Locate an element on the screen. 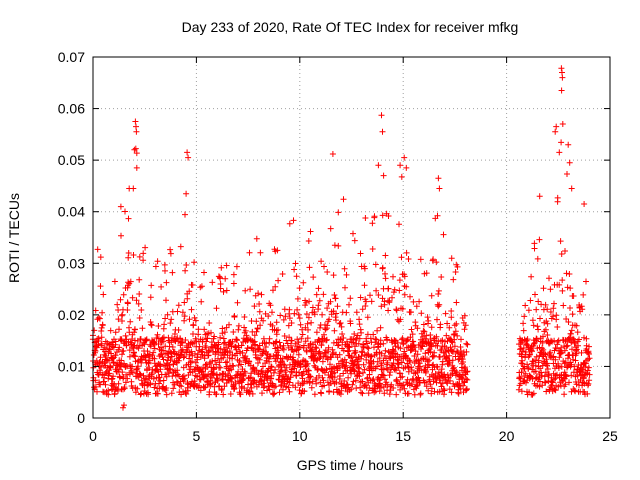 The image size is (640, 480). x-tick-label: 15 is located at coordinates (403, 436).